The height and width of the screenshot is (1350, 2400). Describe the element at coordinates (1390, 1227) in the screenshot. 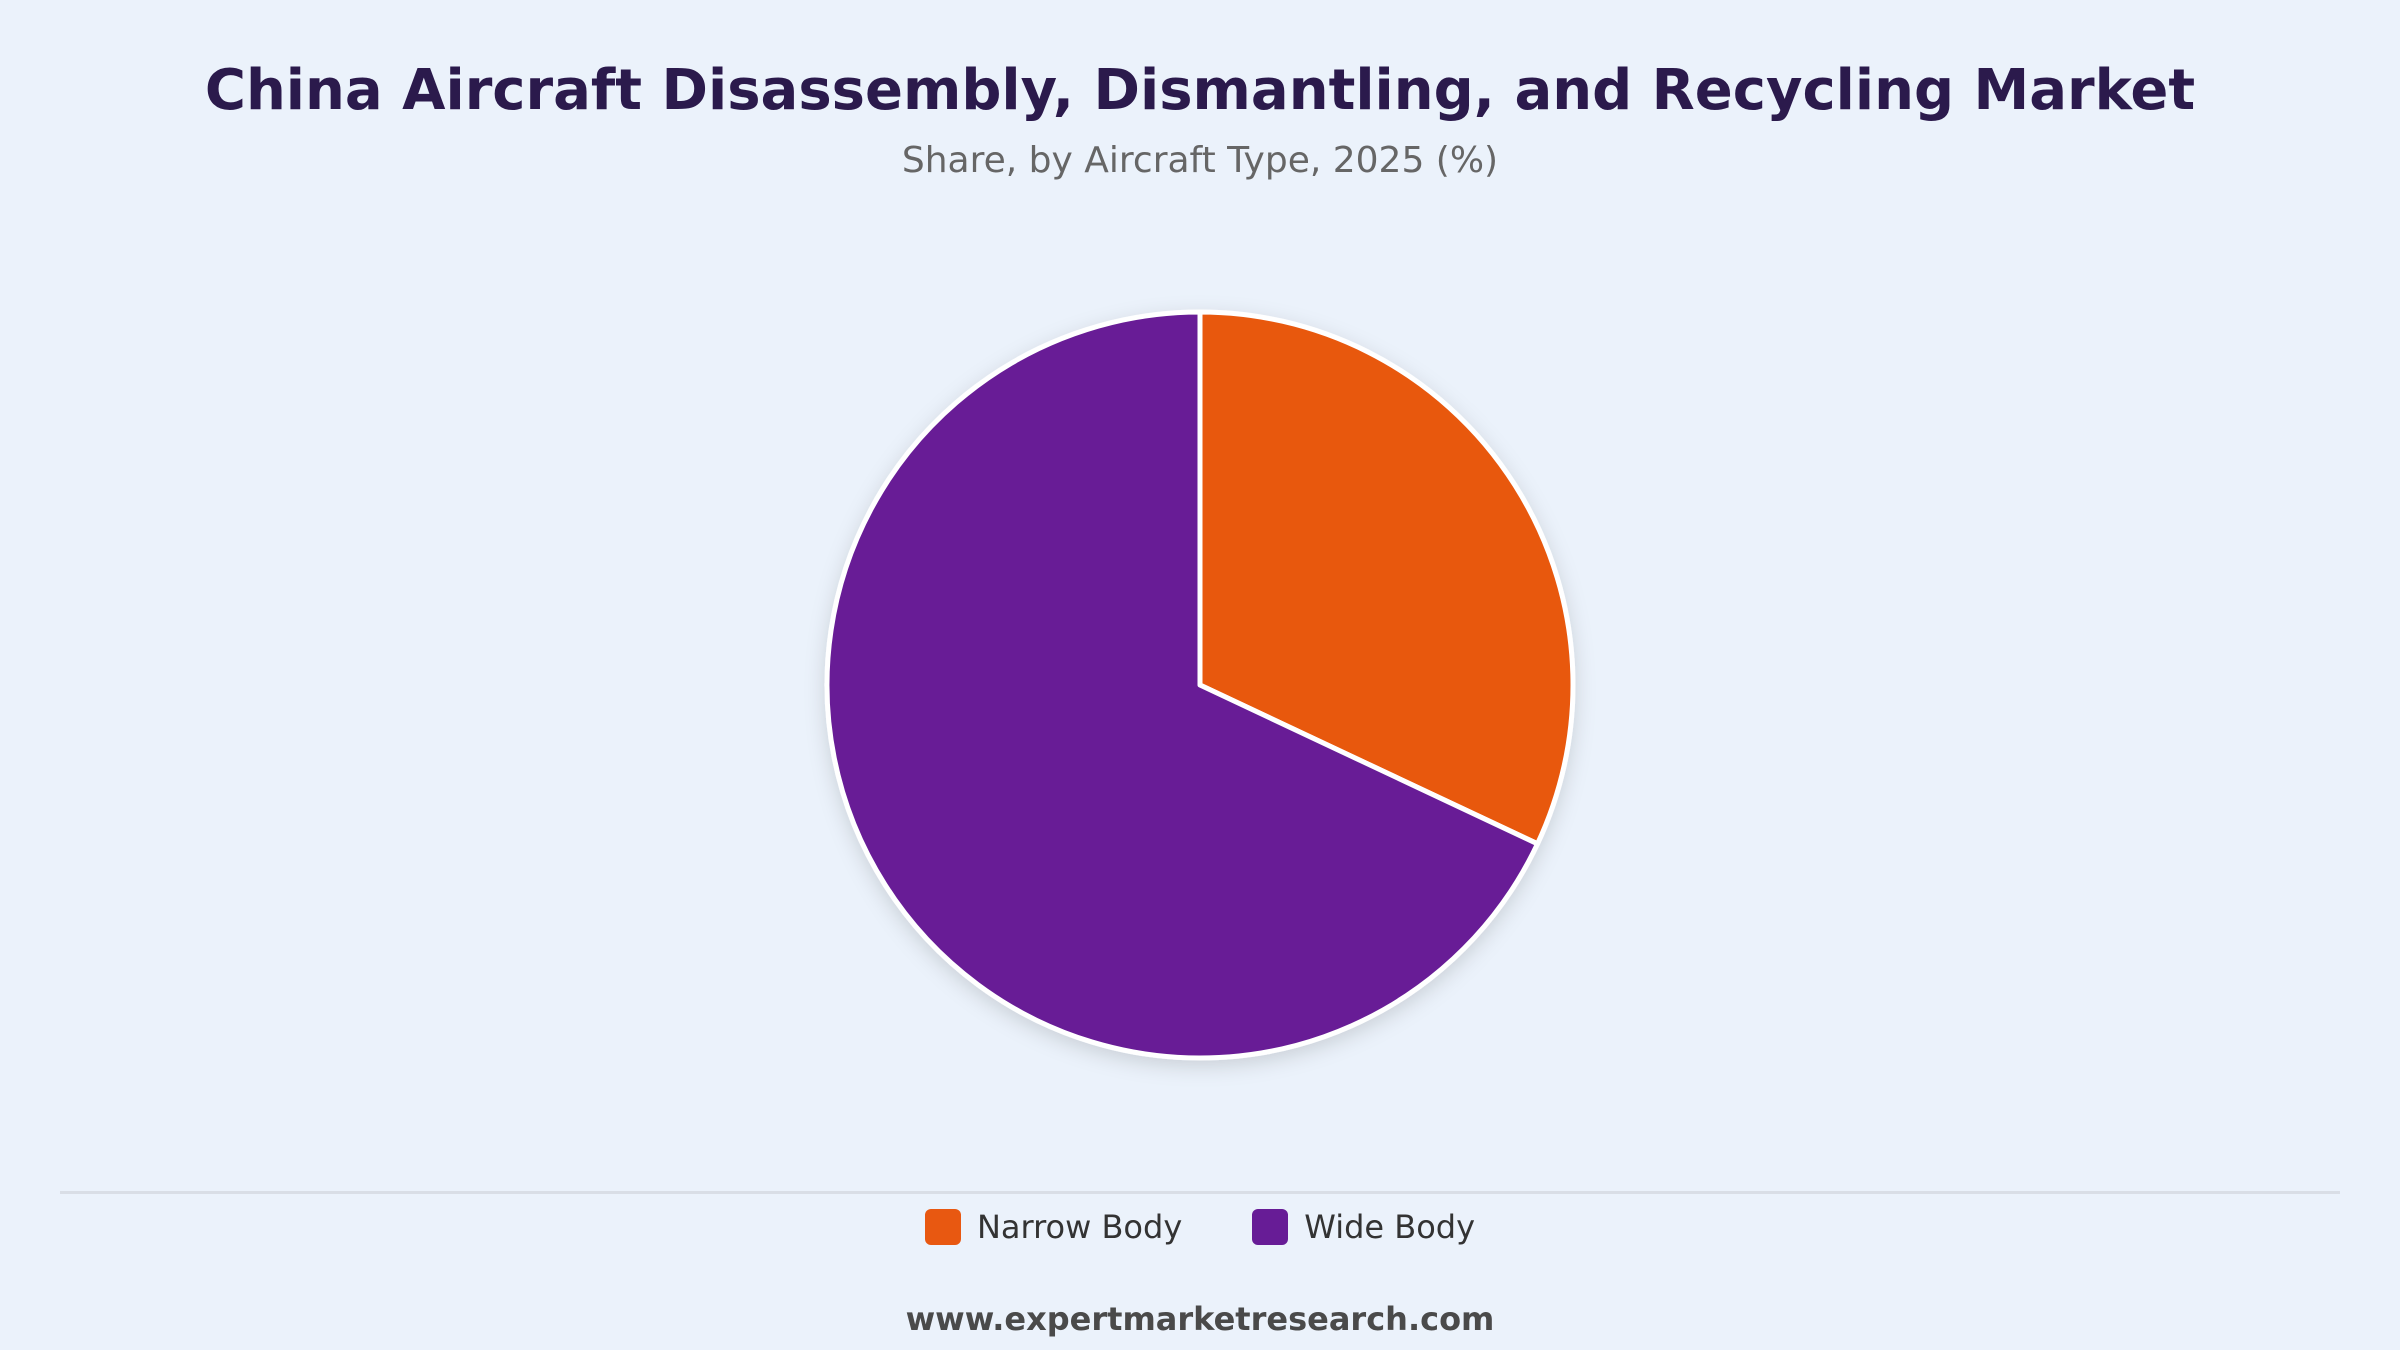

I see `legend-label-wide-body: Wide Body` at that location.